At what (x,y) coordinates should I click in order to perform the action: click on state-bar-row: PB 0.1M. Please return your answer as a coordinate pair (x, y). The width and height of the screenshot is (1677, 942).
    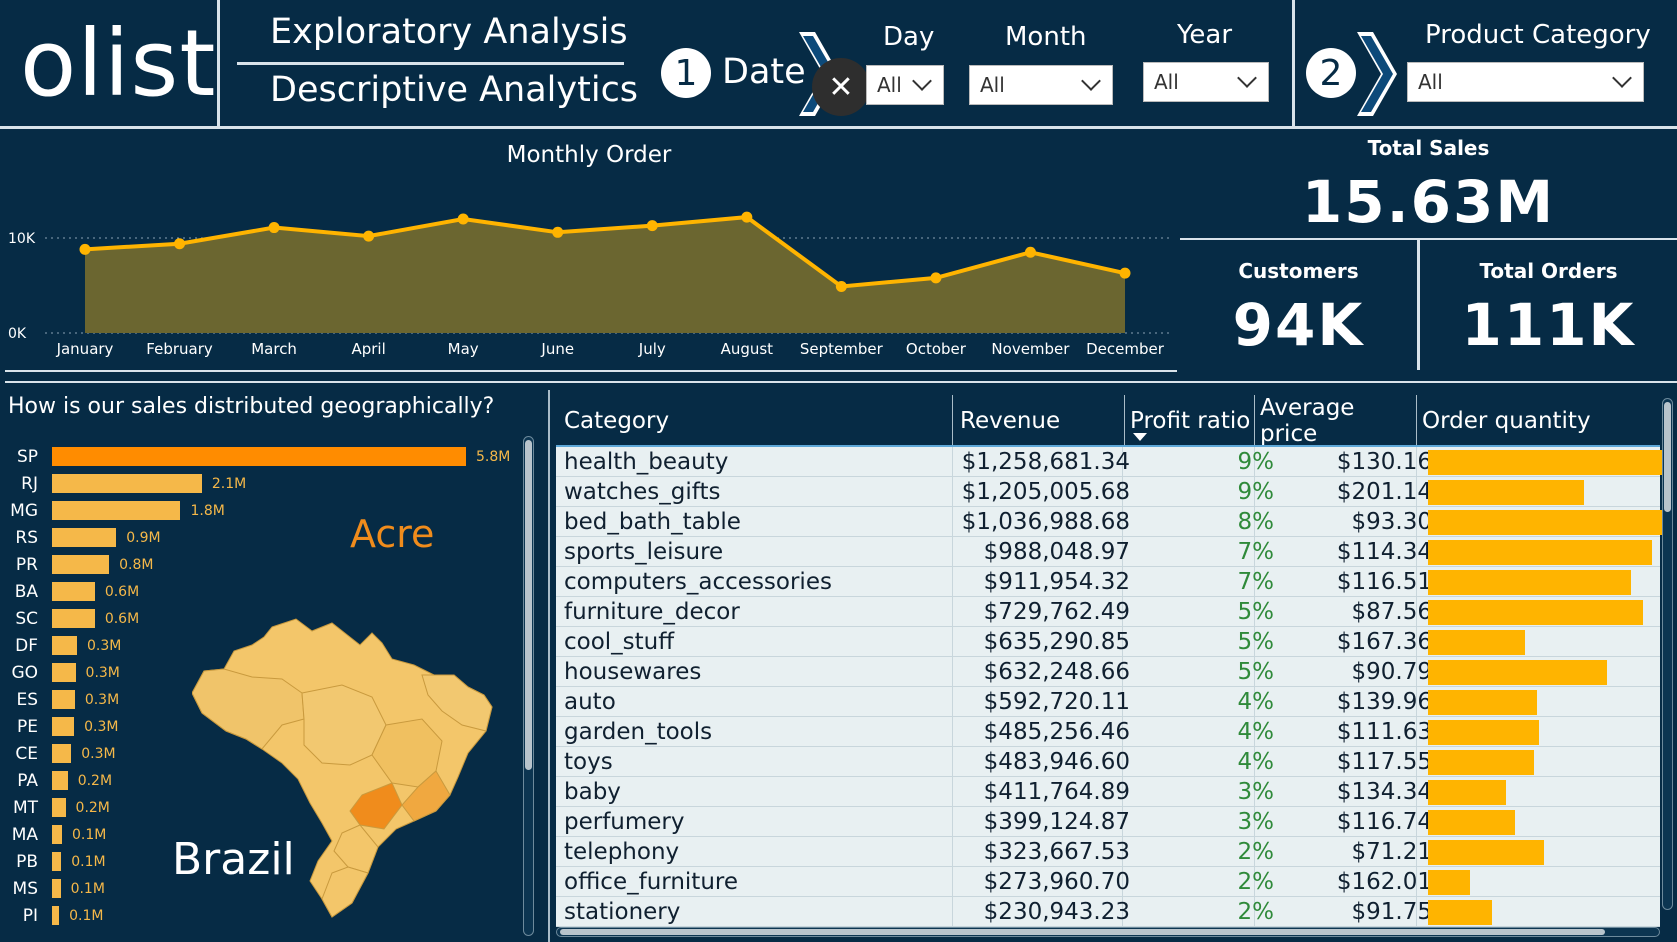
    Looking at the image, I should click on (53, 861).